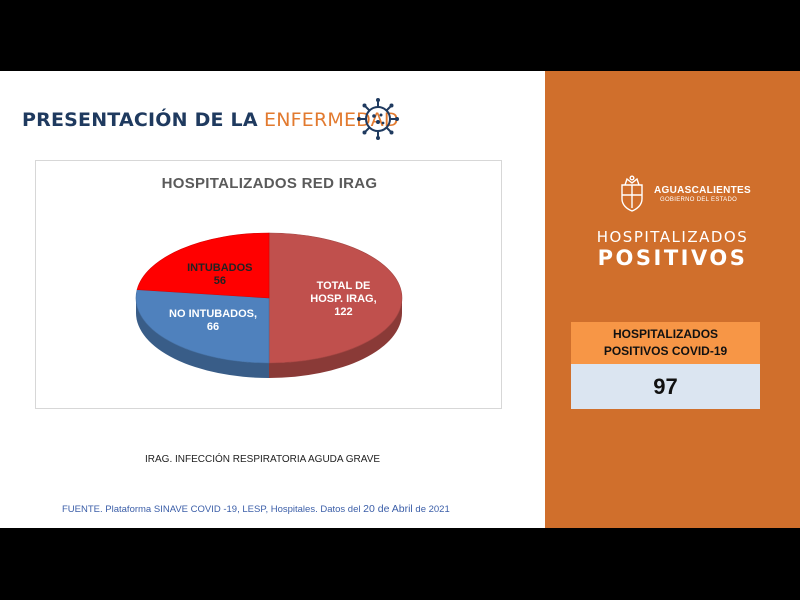 The height and width of the screenshot is (600, 800). Describe the element at coordinates (699, 200) in the screenshot. I see `logo-subtitle: GOBIERNO DEL ESTADO` at that location.